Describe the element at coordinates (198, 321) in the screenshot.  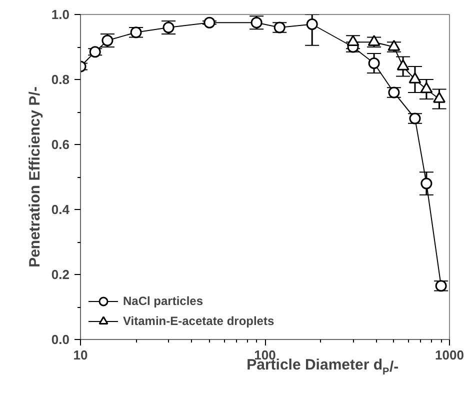
I see `legend-label: Vitamin-E-acetate droplets` at that location.